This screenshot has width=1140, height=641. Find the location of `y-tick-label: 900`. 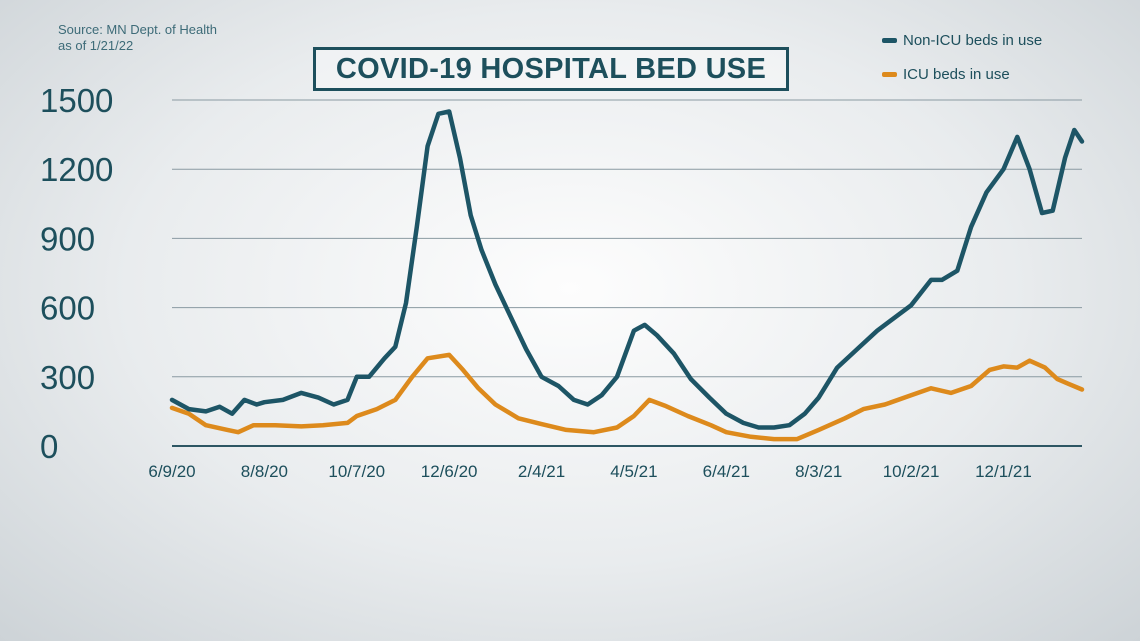

y-tick-label: 900 is located at coordinates (67, 238).